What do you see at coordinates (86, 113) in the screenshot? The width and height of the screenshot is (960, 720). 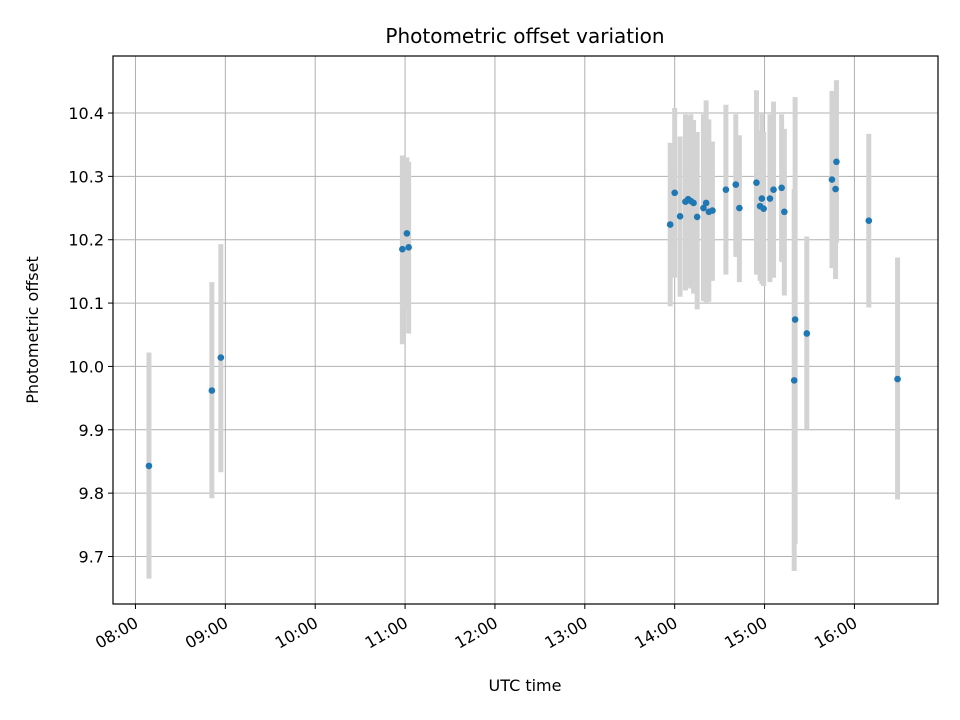 I see `y-tick-label: 10.4` at bounding box center [86, 113].